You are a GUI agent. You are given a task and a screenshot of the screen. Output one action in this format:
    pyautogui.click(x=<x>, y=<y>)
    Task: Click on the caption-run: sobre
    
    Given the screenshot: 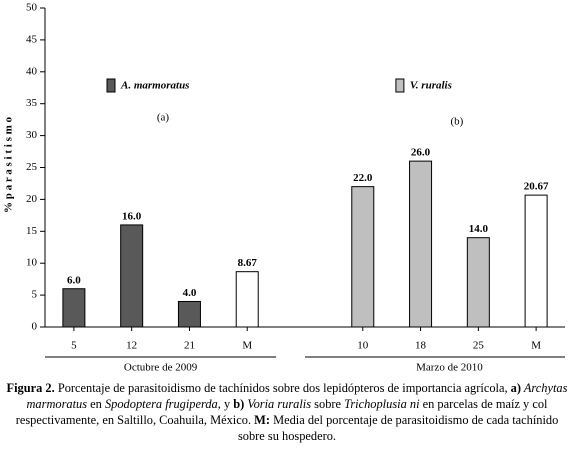 What is the action you would take?
    pyautogui.click(x=328, y=404)
    